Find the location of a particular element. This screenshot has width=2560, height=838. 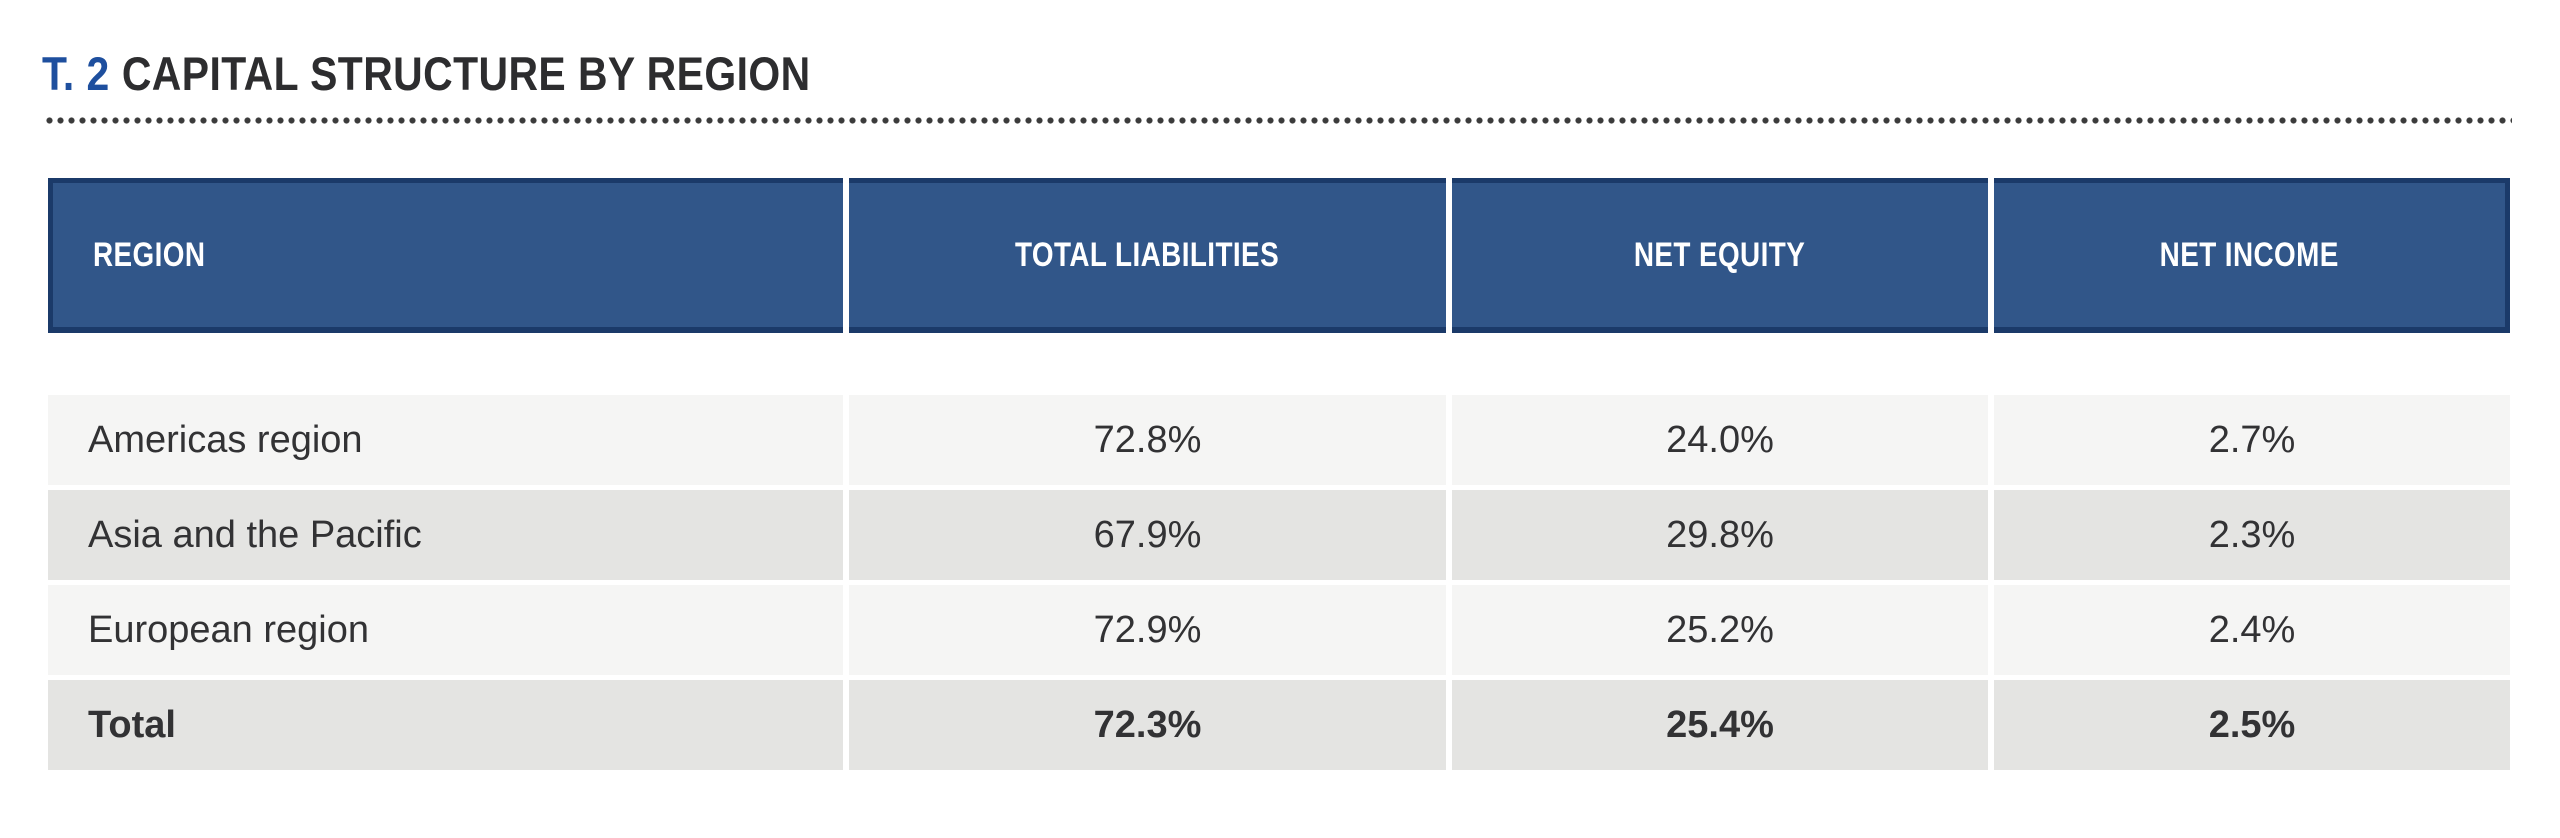

table-row-total: Total 72.3% 25.4% 2.5% is located at coordinates (1279, 725).